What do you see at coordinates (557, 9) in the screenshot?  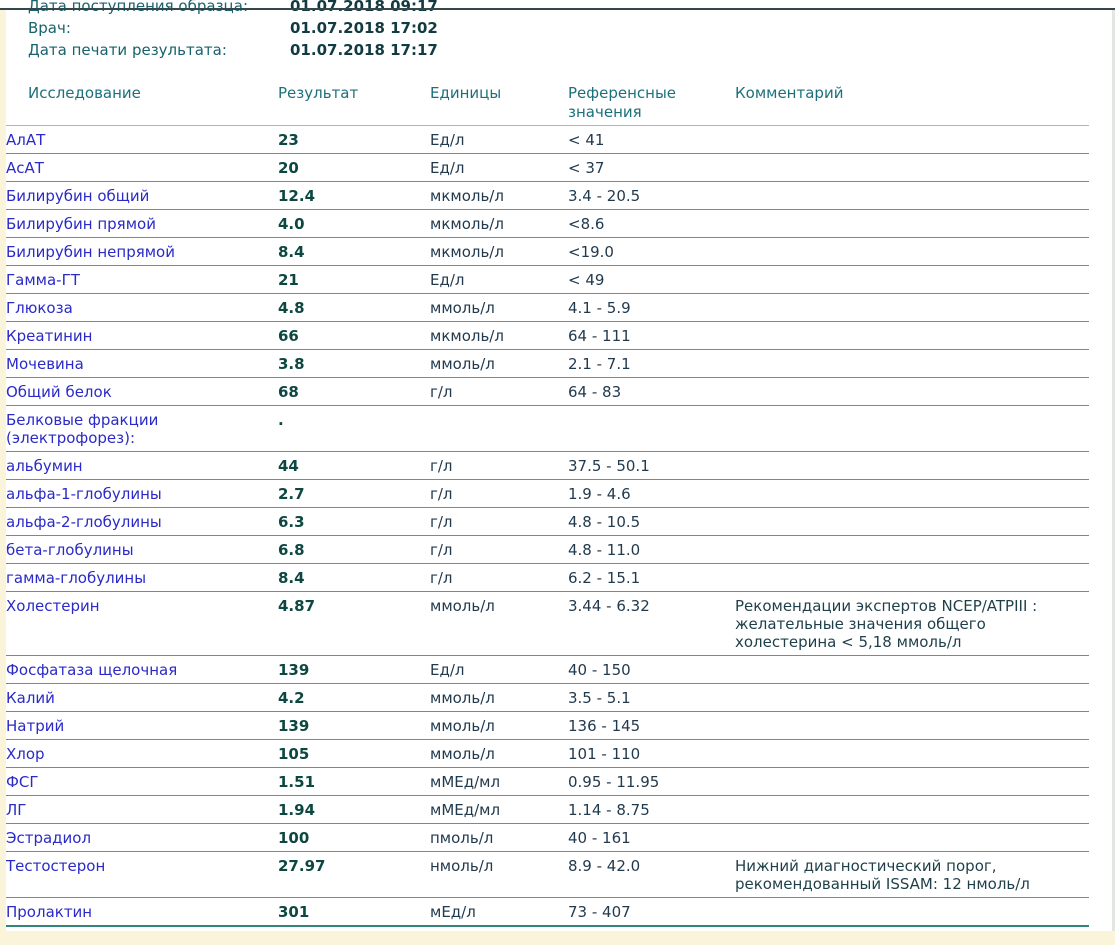 I see `top-divider` at bounding box center [557, 9].